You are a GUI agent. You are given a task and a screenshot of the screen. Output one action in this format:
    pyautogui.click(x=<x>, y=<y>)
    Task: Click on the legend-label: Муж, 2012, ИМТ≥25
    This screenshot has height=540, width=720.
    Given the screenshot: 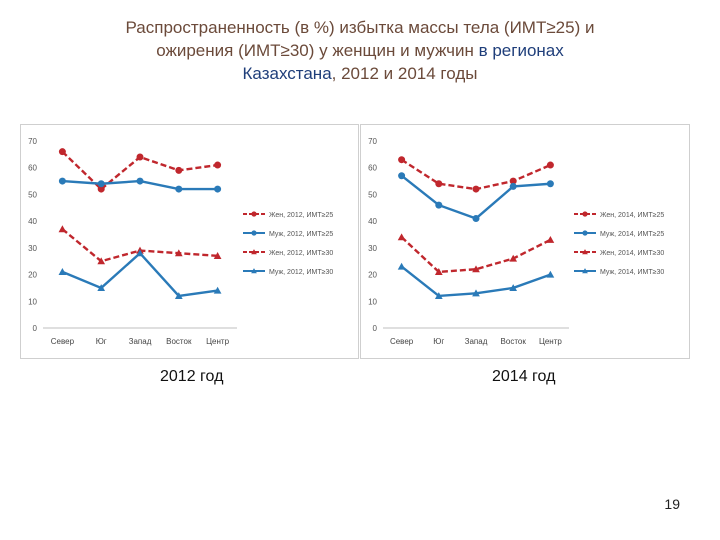 What is the action you would take?
    pyautogui.click(x=301, y=234)
    